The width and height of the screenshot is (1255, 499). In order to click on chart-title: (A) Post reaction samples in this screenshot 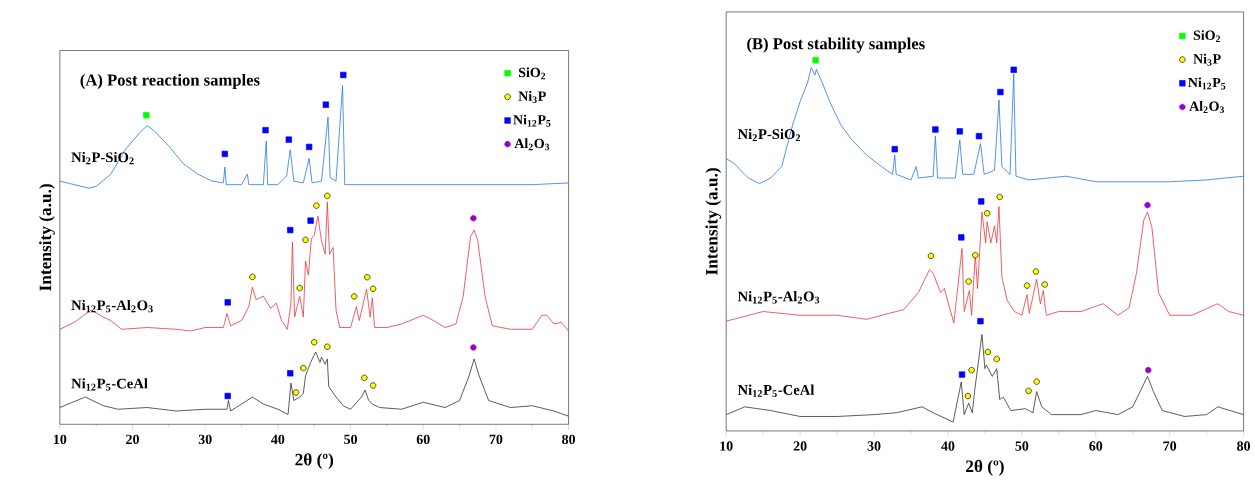, I will do `click(170, 82)`.